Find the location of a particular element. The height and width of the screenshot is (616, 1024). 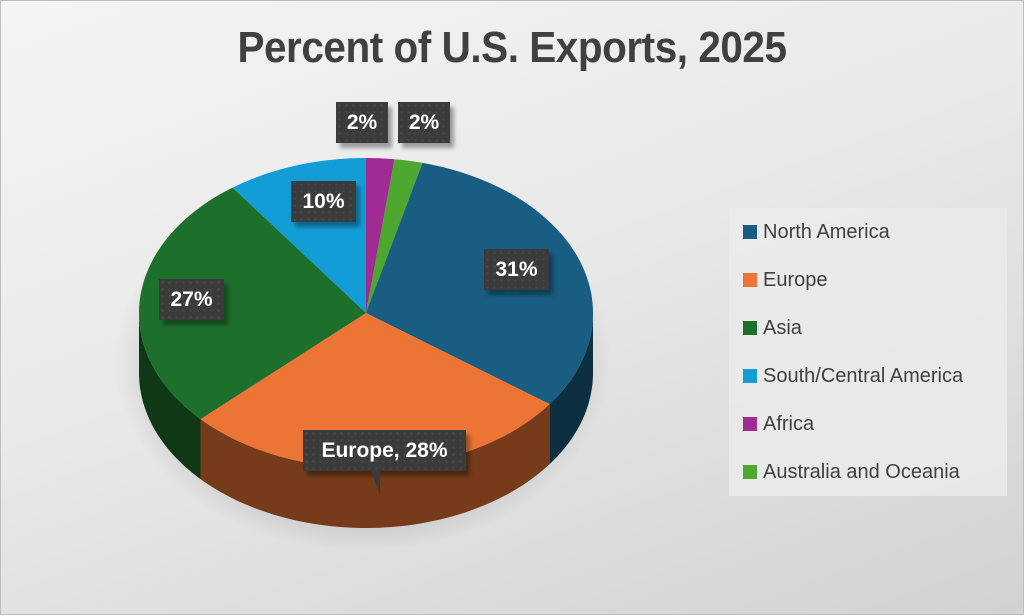

legend-item-europe: Europe is located at coordinates (785, 280).